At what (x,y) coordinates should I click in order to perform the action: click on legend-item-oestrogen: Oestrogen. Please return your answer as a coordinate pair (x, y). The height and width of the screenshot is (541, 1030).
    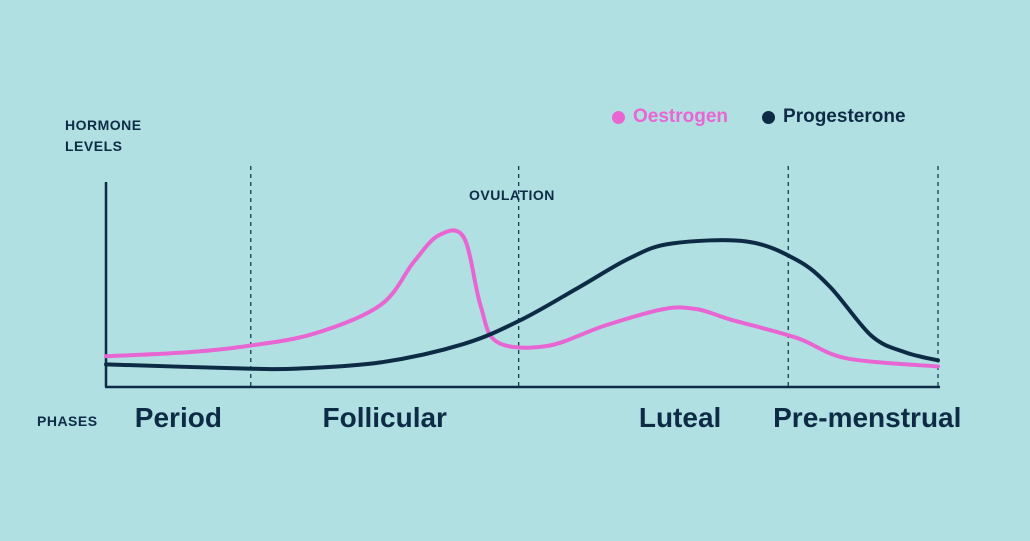
    Looking at the image, I should click on (670, 117).